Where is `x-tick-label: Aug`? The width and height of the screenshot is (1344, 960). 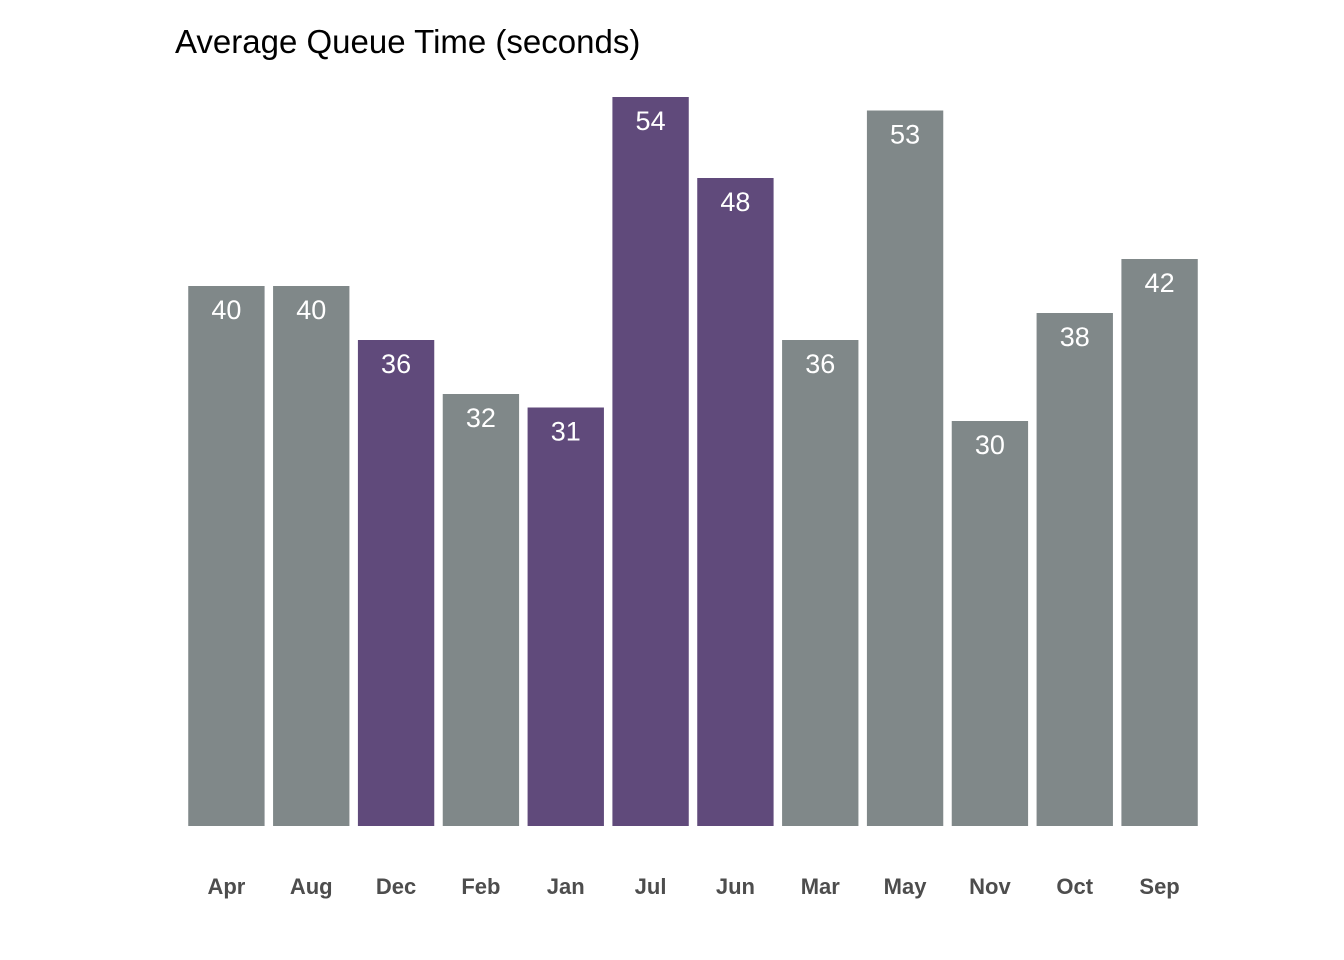
x-tick-label: Aug is located at coordinates (311, 886).